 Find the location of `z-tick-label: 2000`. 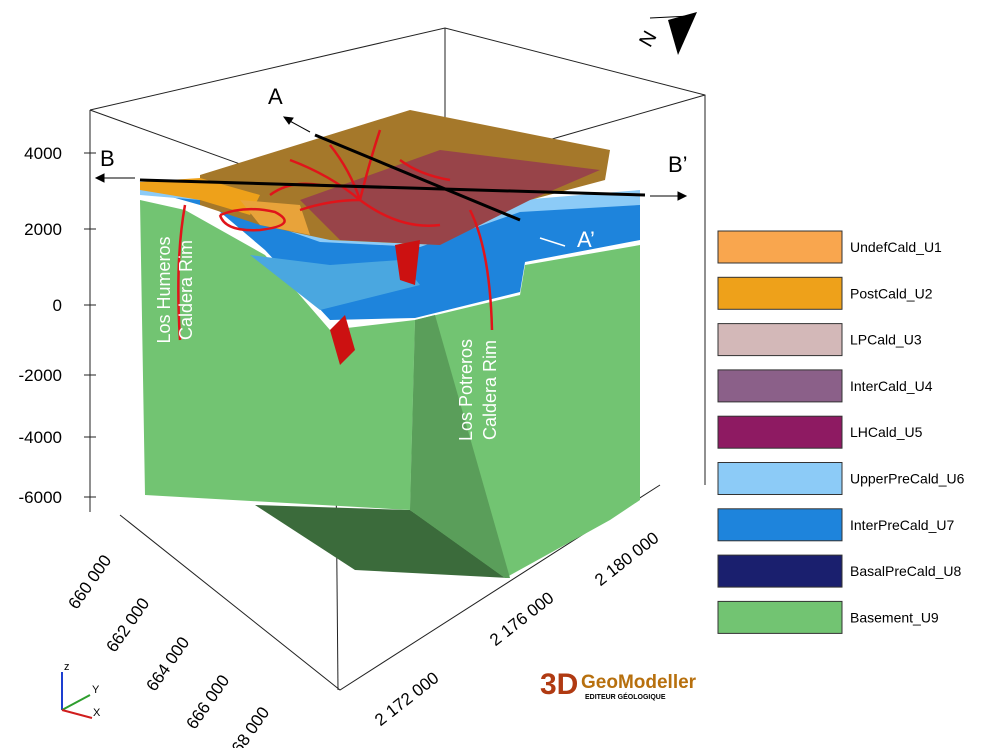

z-tick-label: 2000 is located at coordinates (43, 229).